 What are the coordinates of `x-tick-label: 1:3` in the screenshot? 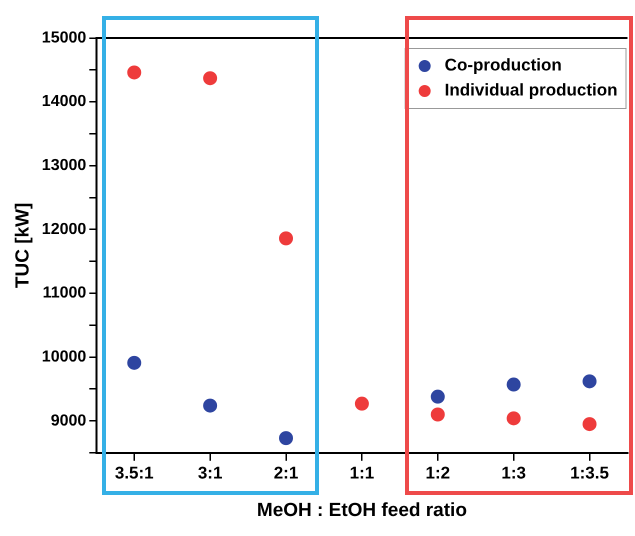 It's located at (513, 473).